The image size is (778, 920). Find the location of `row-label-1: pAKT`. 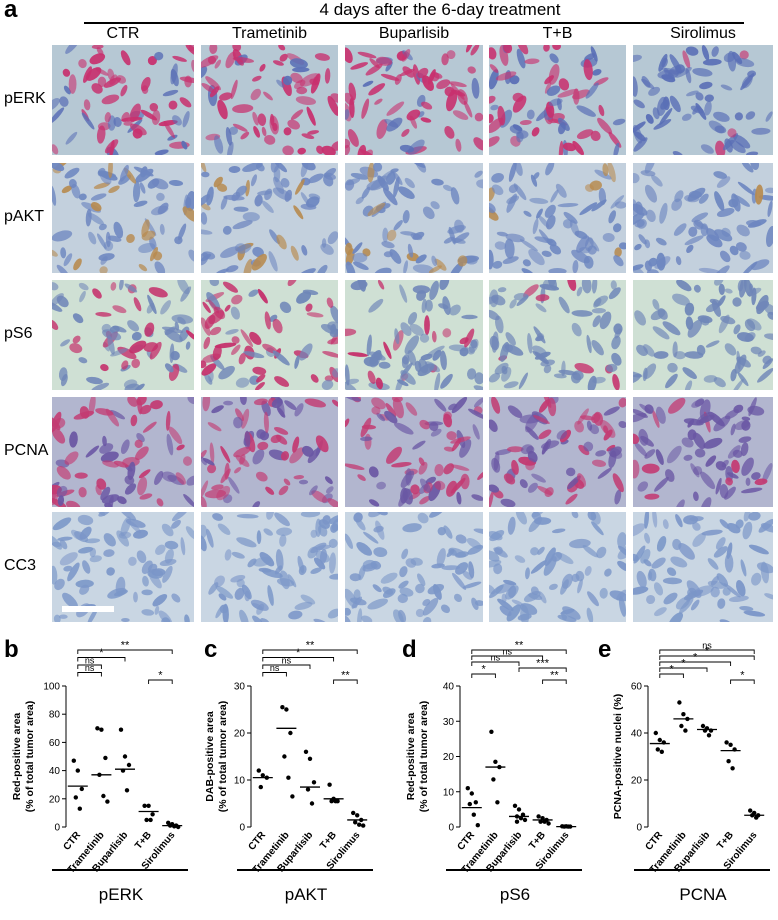

row-label-1: pAKT is located at coordinates (24, 216).